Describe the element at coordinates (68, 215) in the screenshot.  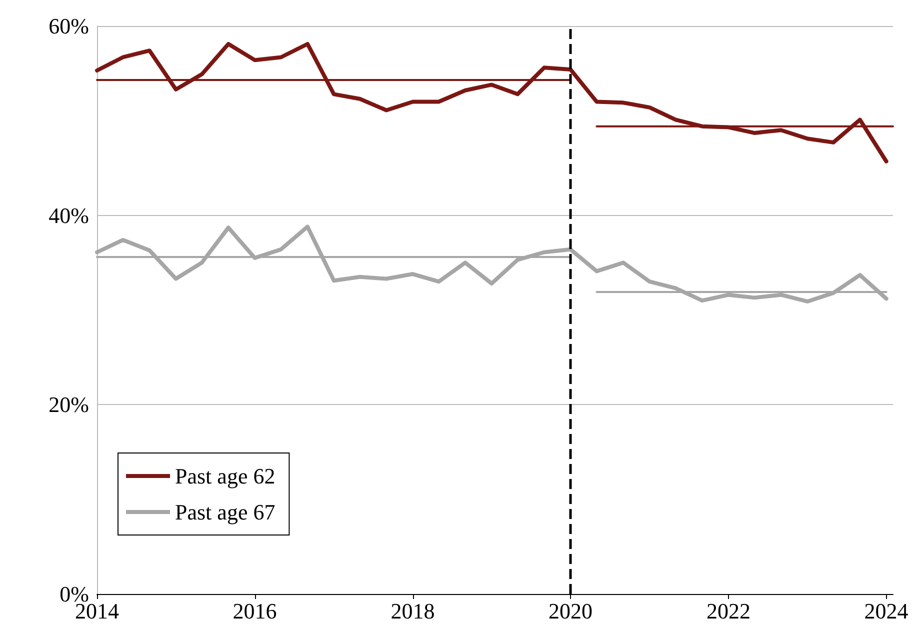
I see `y-tick-label: 40%` at that location.